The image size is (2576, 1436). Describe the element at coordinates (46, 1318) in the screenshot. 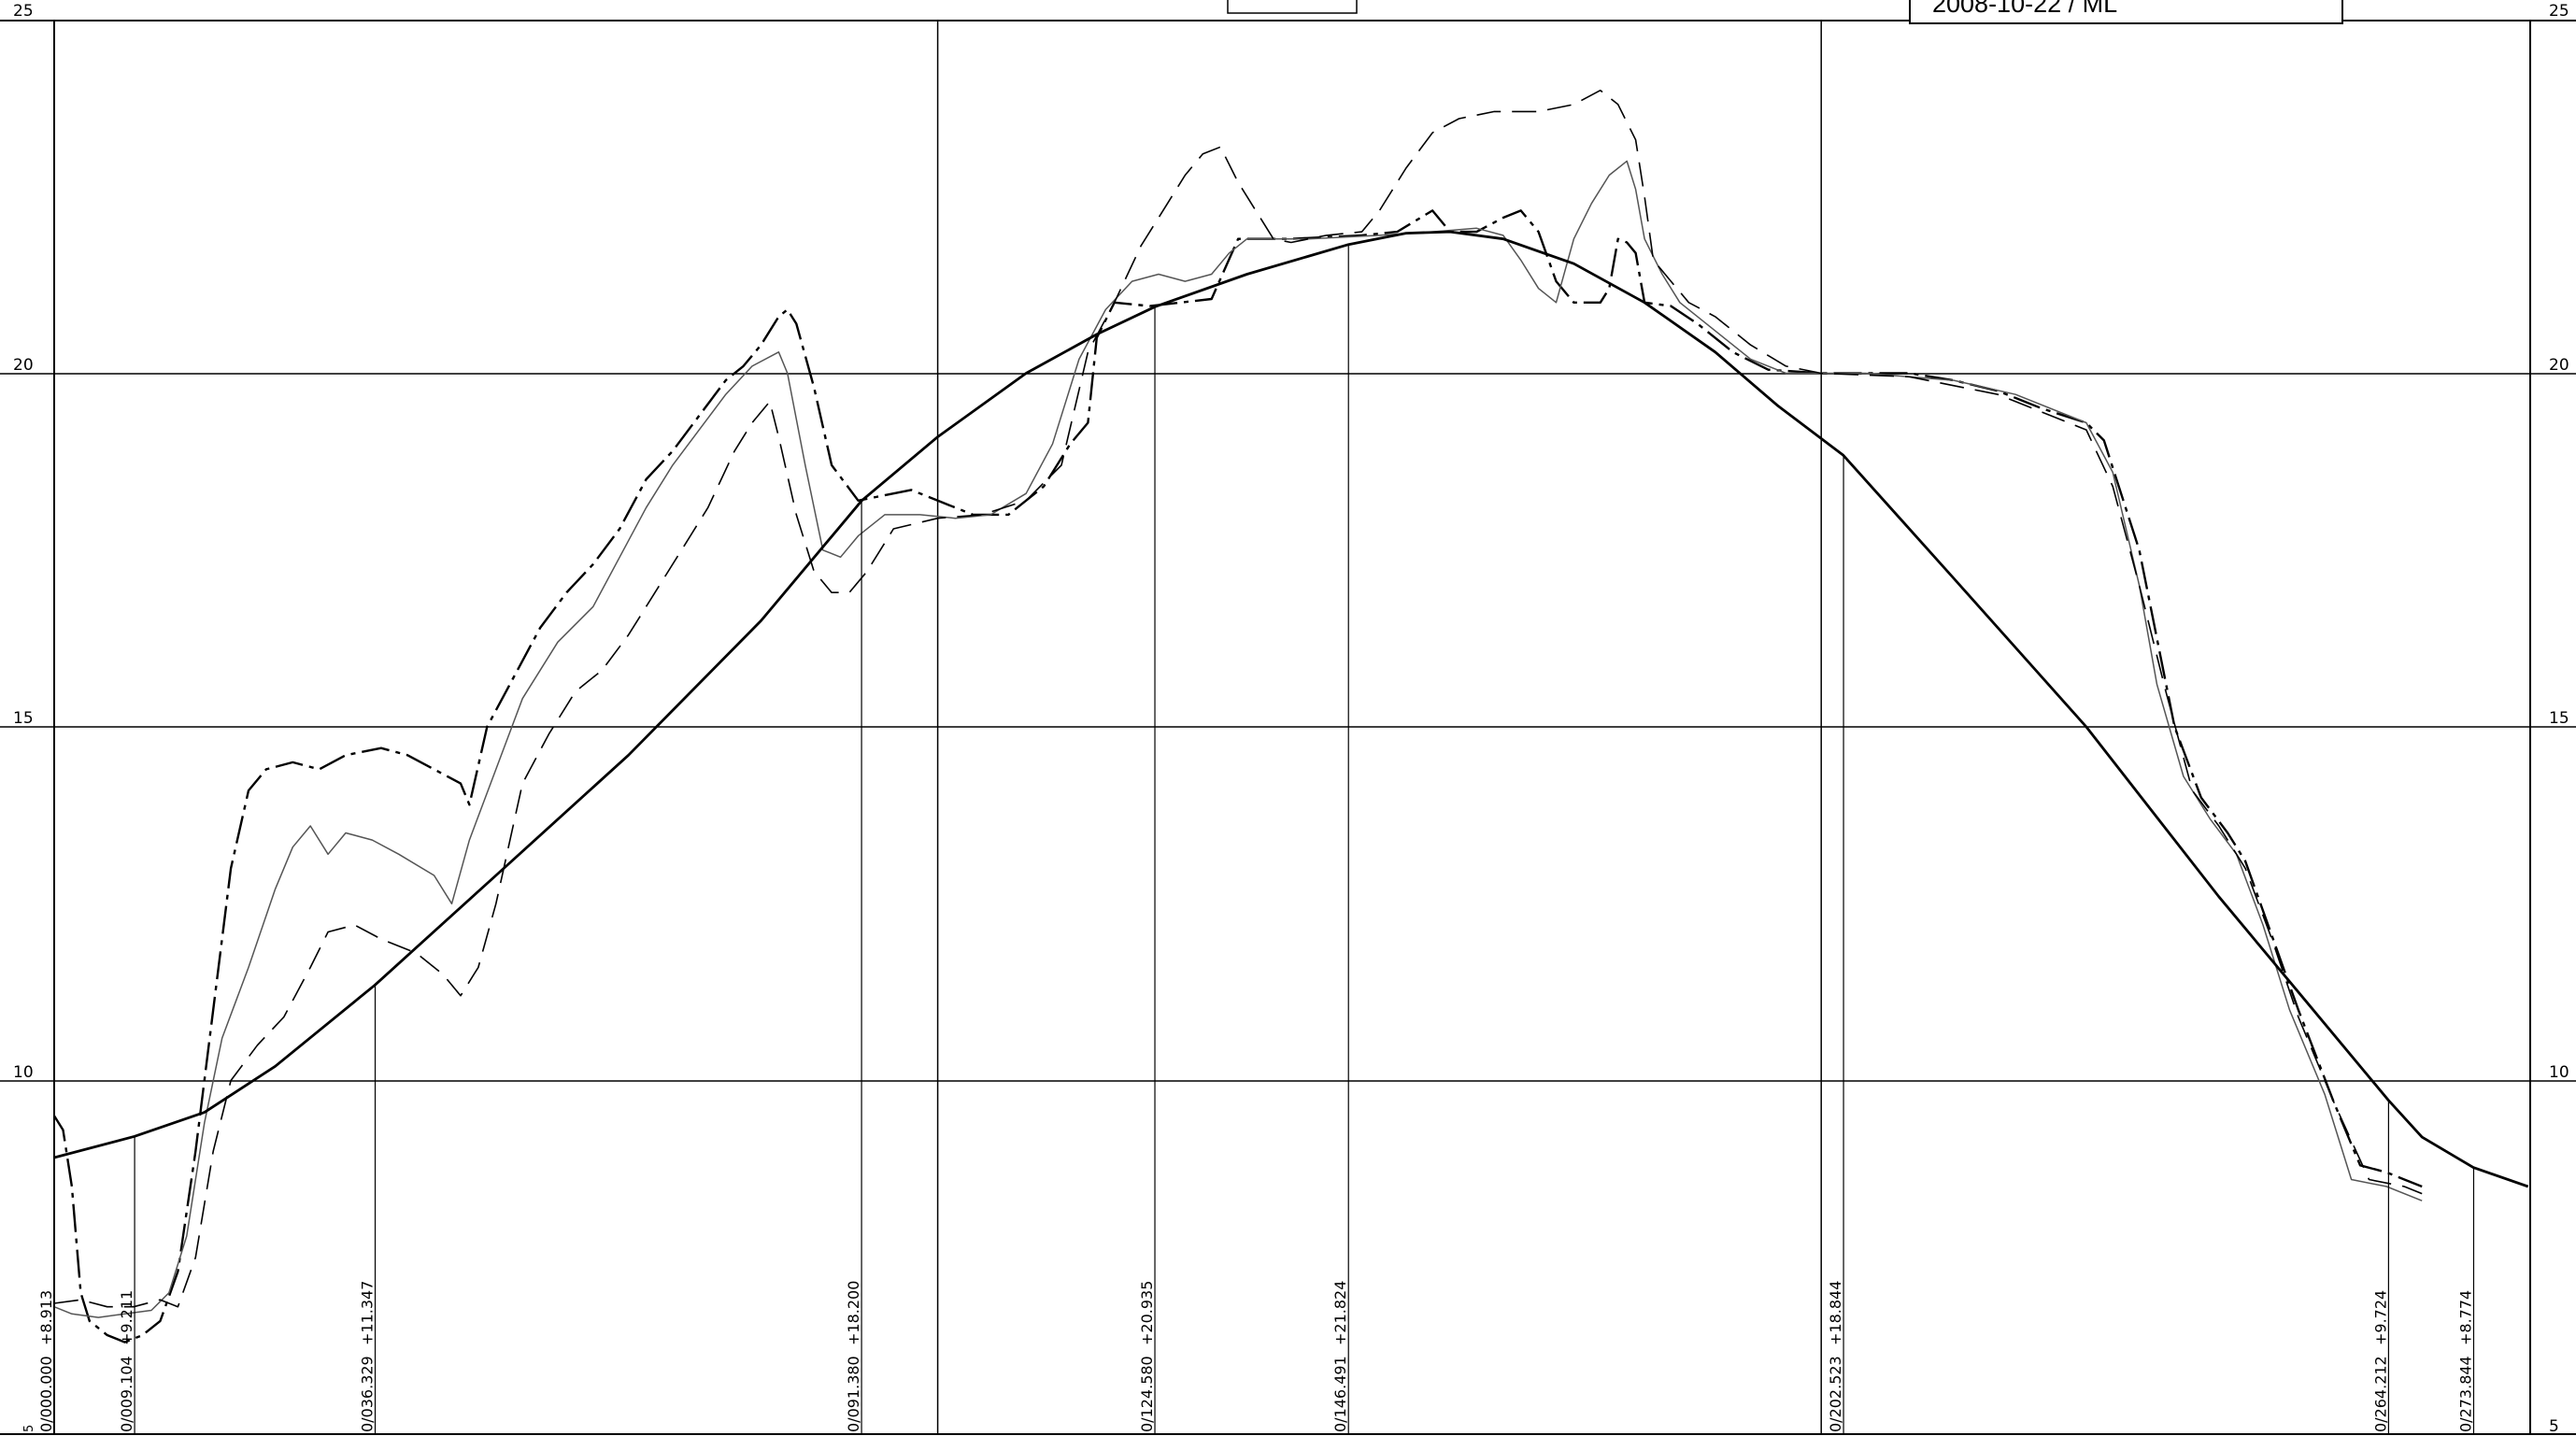

I see `station-elevation-0: +8.913` at that location.